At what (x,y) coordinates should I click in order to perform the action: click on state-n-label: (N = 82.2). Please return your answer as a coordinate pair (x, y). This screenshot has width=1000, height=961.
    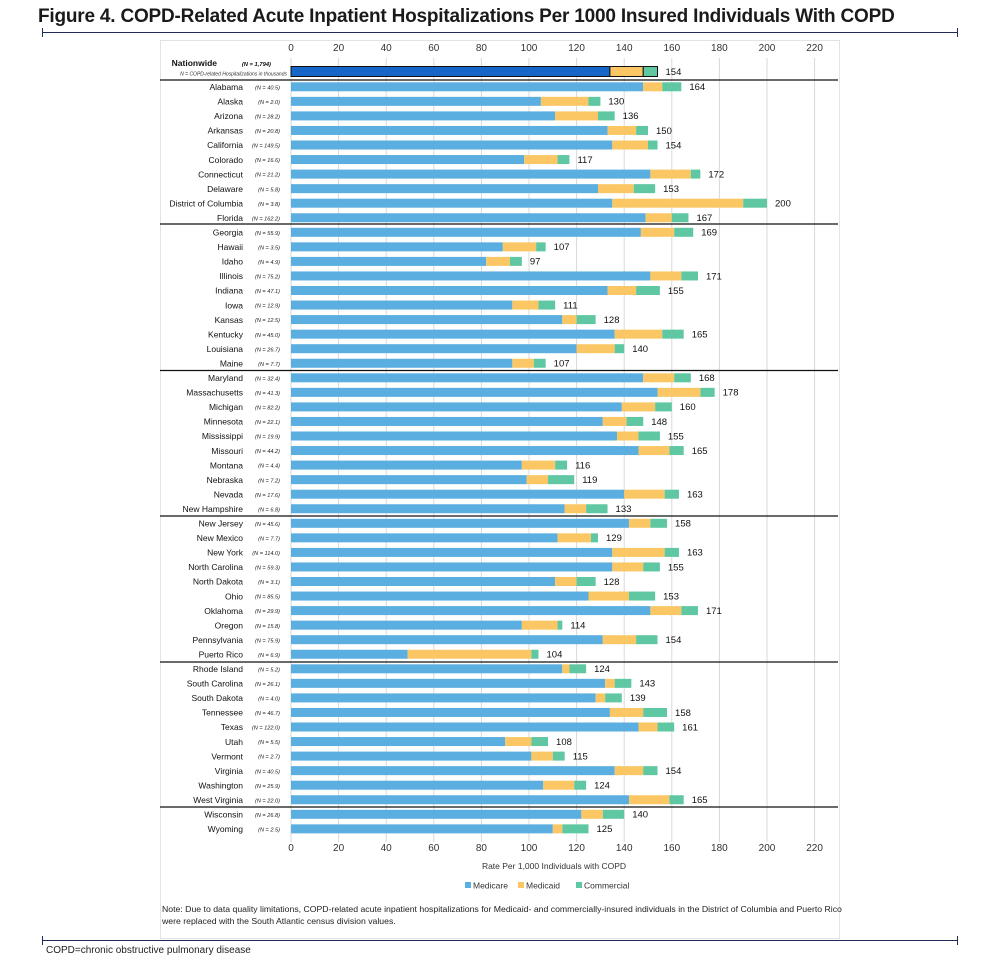
    Looking at the image, I should click on (267, 409).